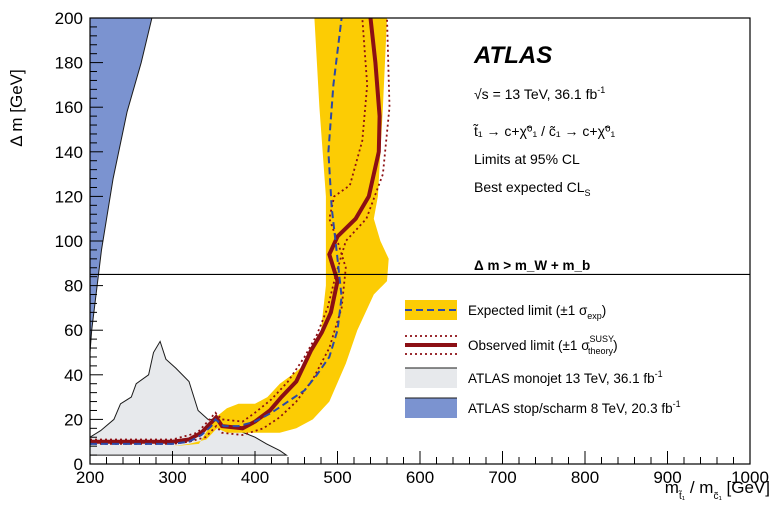  Describe the element at coordinates (78, 464) in the screenshot. I see `y-tick-label: 0` at that location.